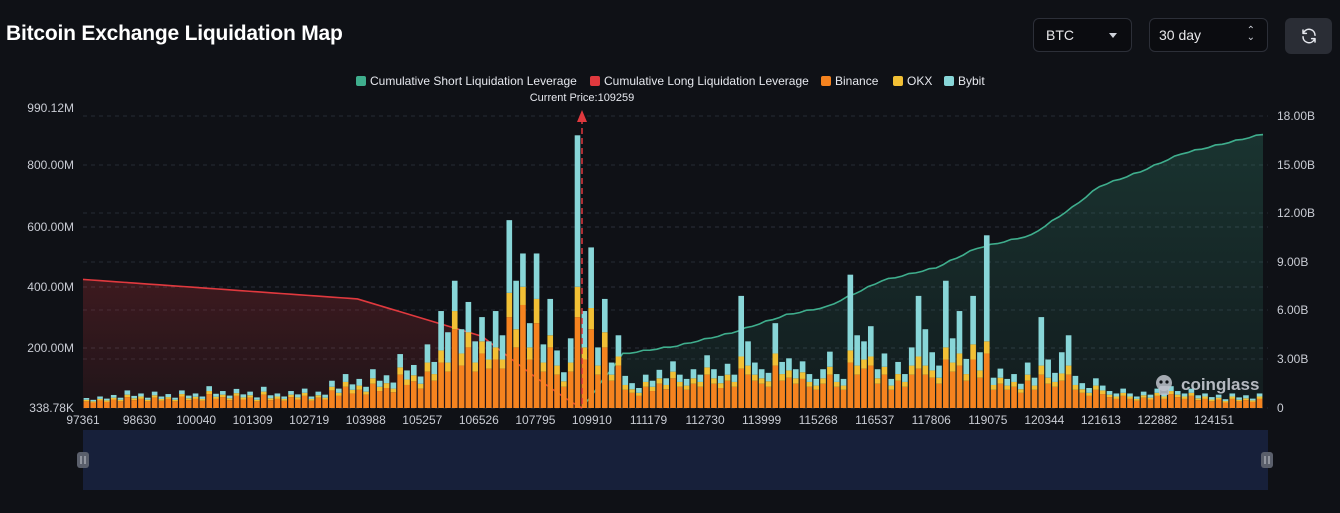 This screenshot has width=1340, height=513. What do you see at coordinates (83, 460) in the screenshot?
I see `navigator-left-handle` at bounding box center [83, 460].